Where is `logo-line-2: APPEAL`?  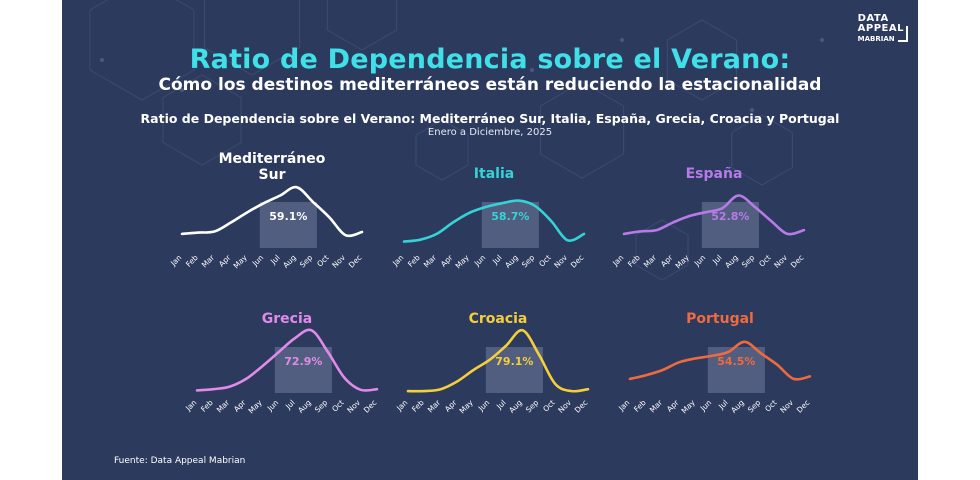 logo-line-2: APPEAL is located at coordinates (880, 28).